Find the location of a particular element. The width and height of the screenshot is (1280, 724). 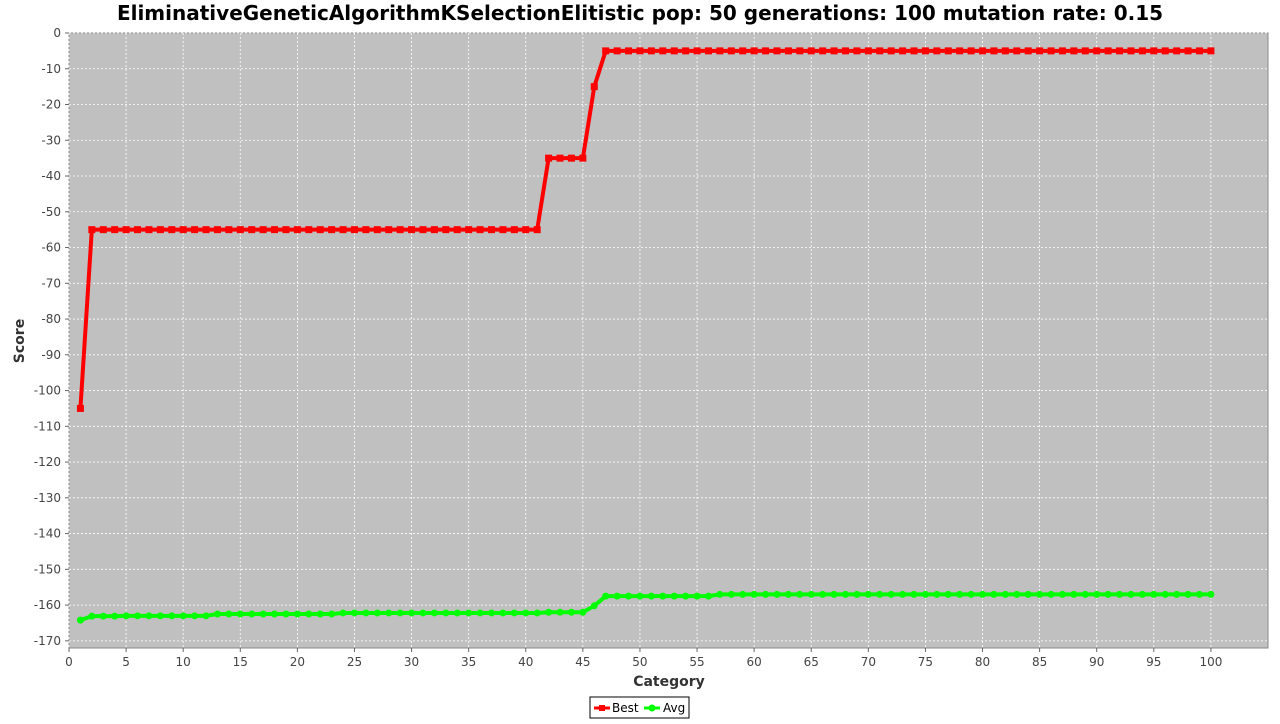

x-tick-label: 20 is located at coordinates (297, 662).